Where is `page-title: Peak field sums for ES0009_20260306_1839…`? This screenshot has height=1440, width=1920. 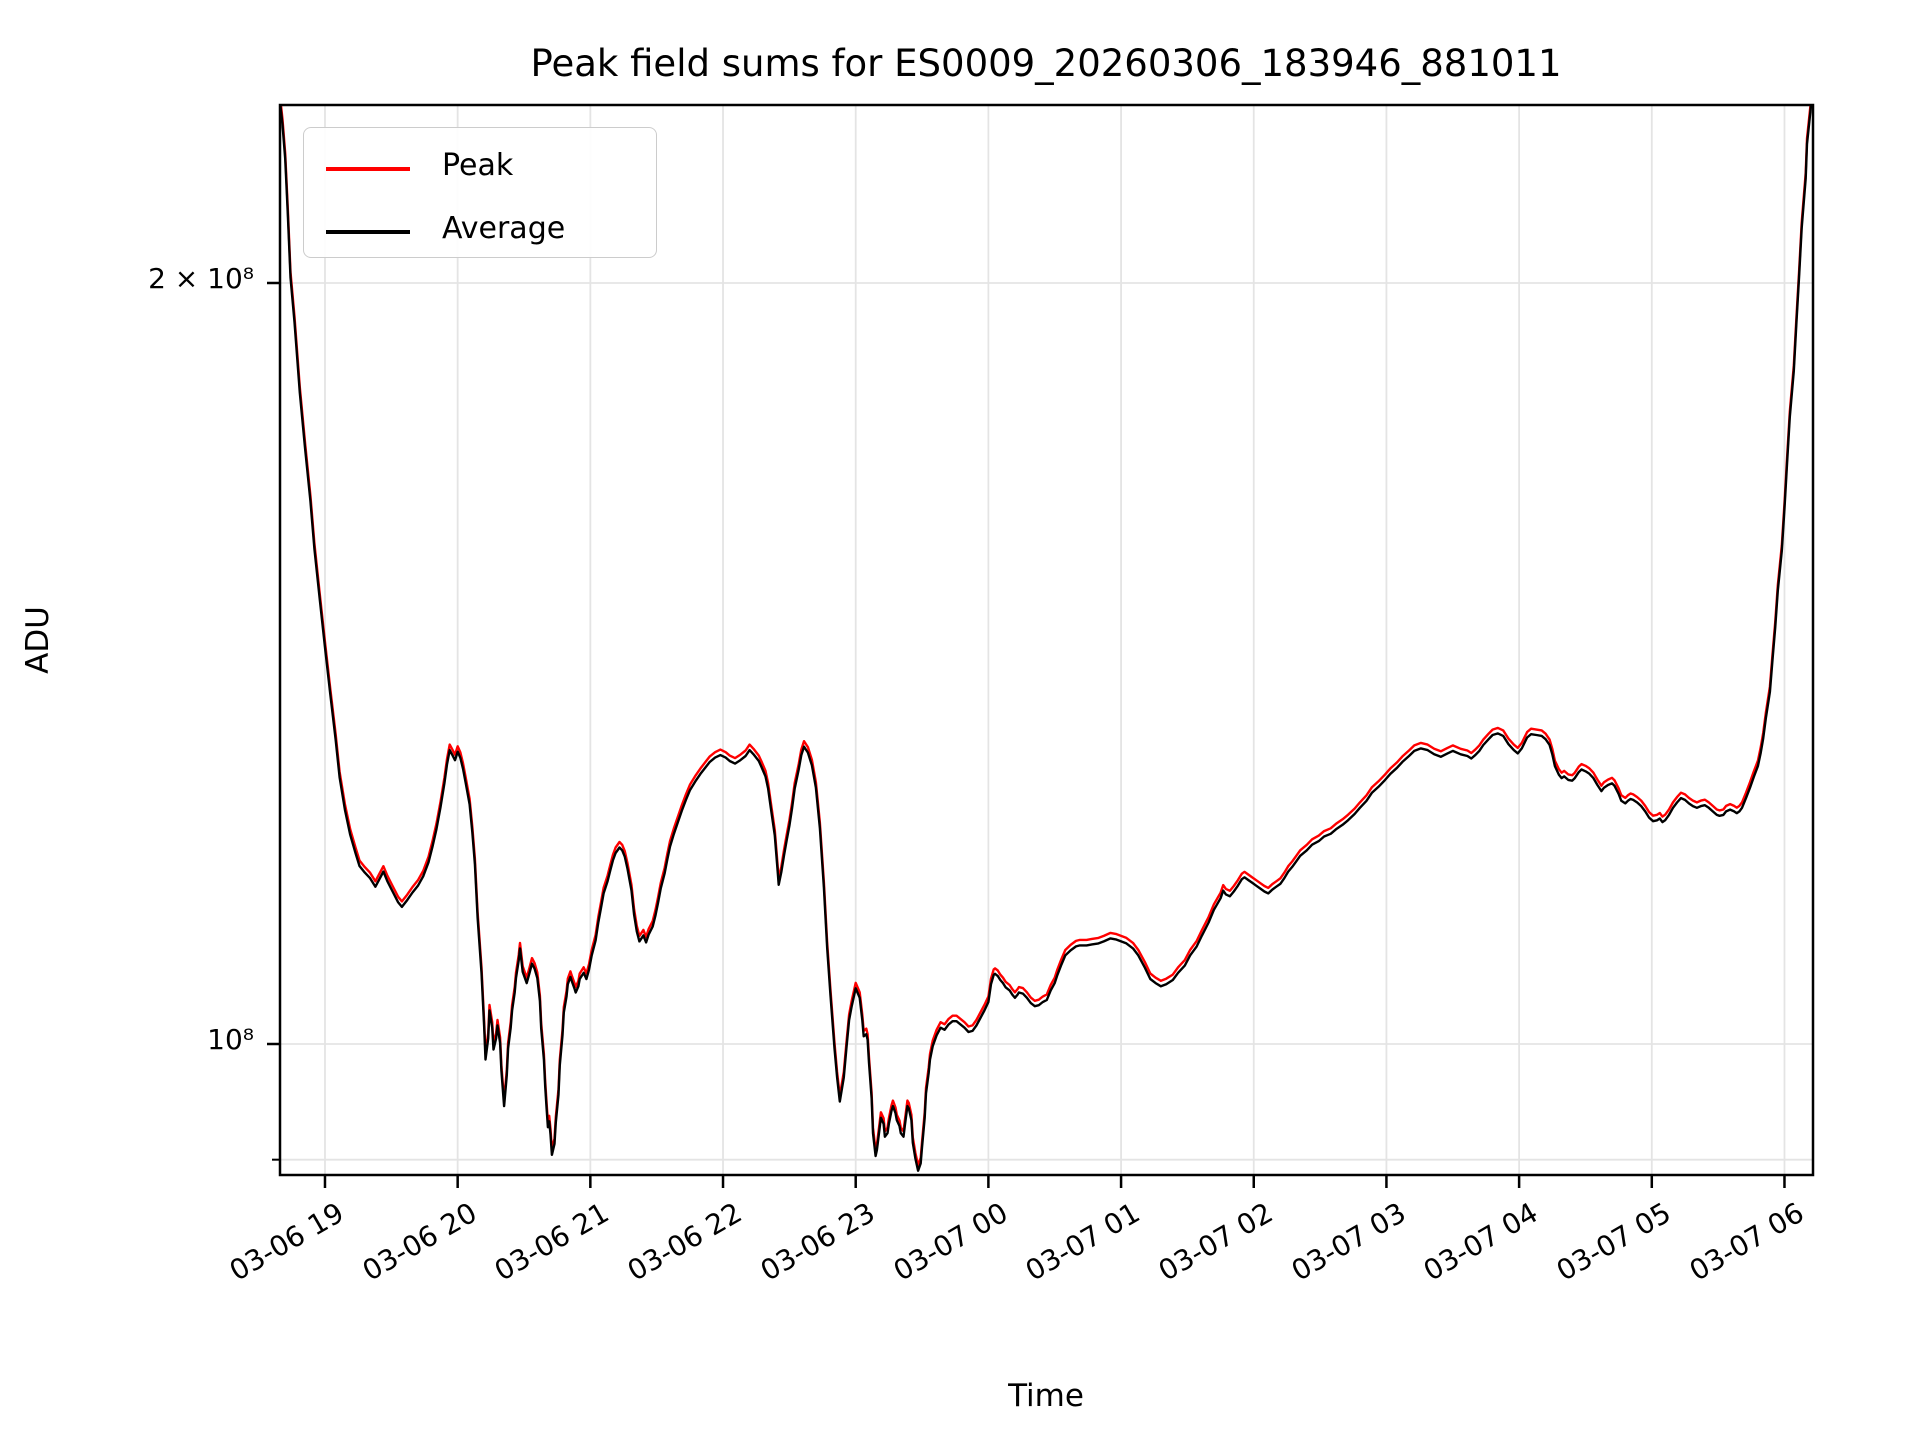
page-title: Peak field sums for ES0009_20260306_1839… is located at coordinates (1046, 63).